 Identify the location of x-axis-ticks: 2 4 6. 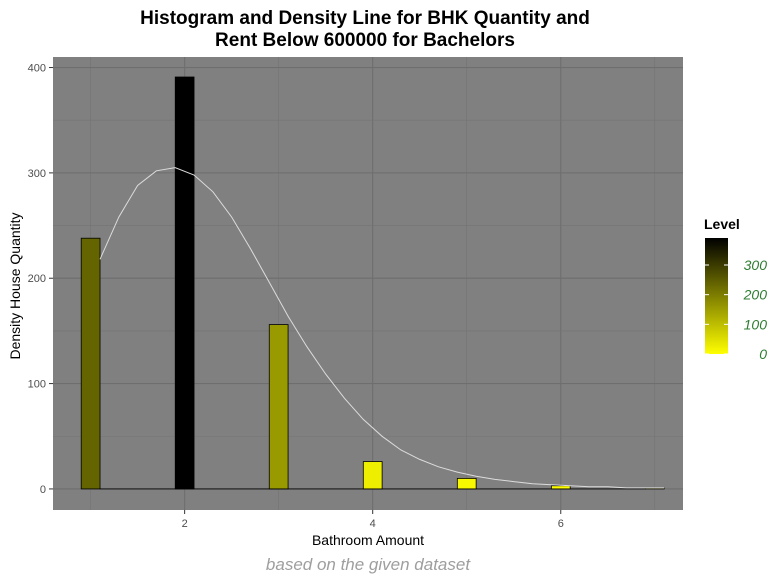
(373, 520).